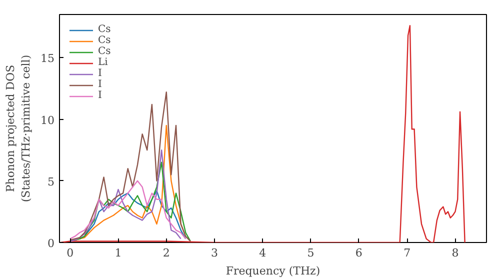 The height and width of the screenshot is (280, 500). What do you see at coordinates (310, 253) in the screenshot?
I see `x-tick-label: 5` at bounding box center [310, 253].